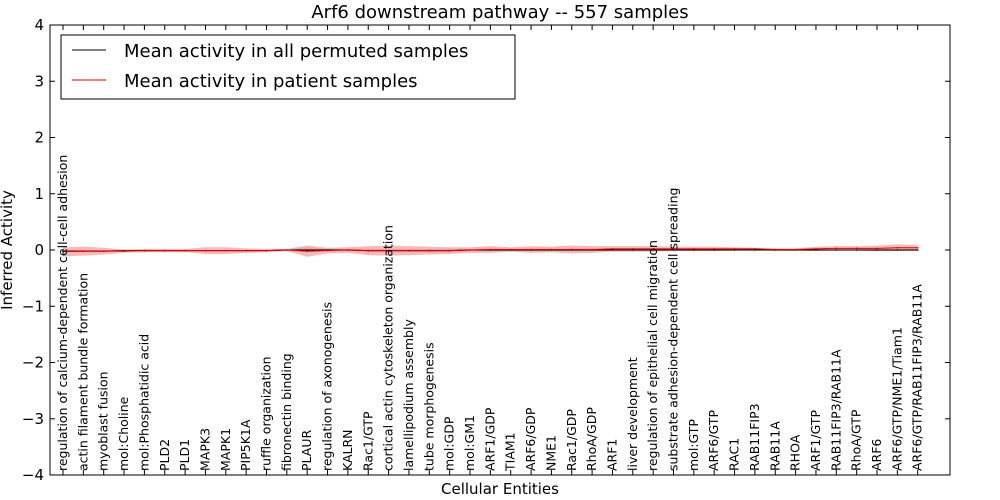 This screenshot has width=1000, height=500. Describe the element at coordinates (82, 372) in the screenshot. I see `x-tick-label: actin filament bundle formation` at that location.